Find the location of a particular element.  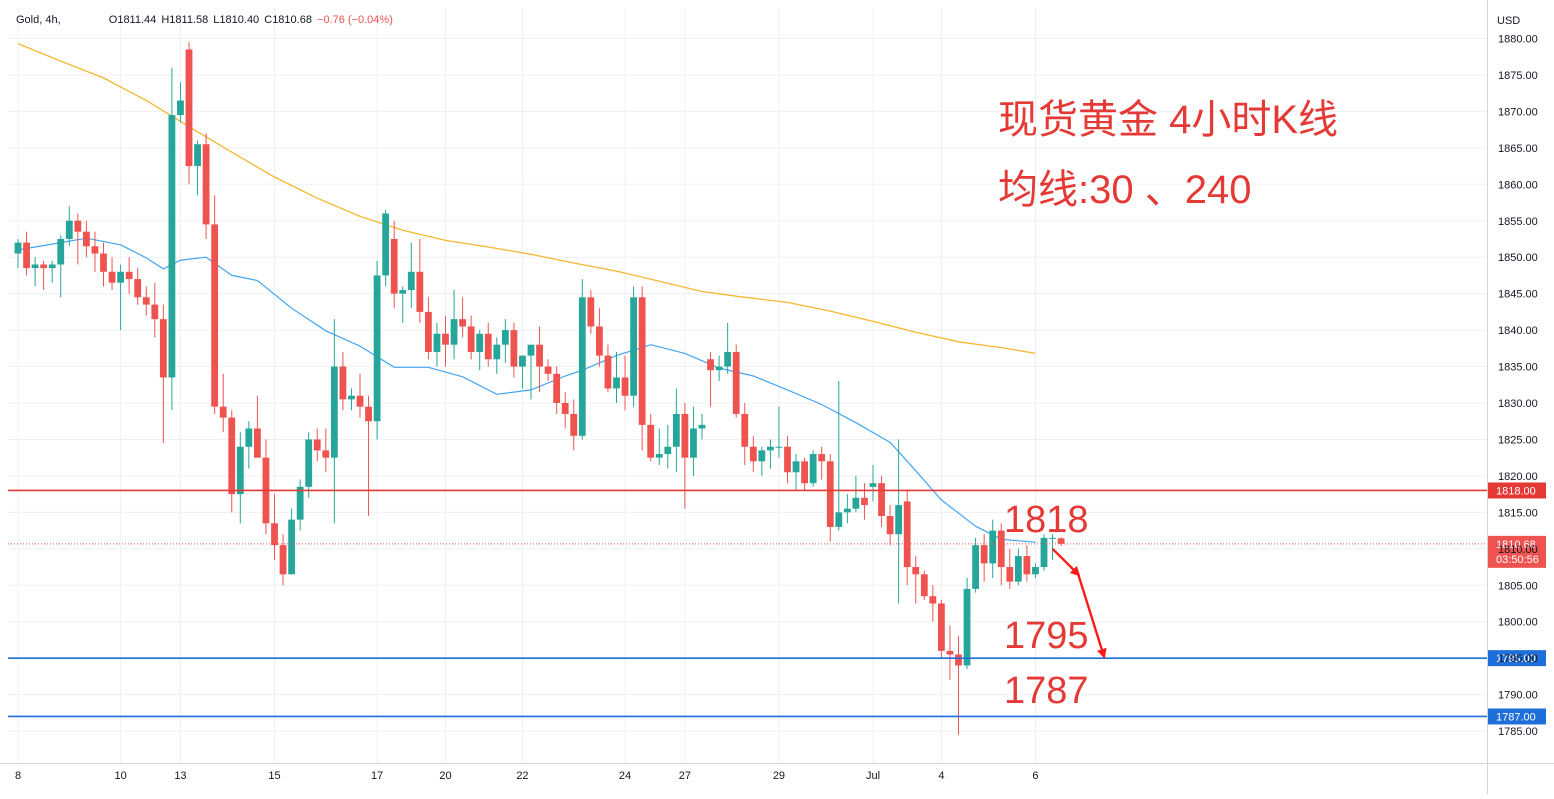

last-price-tag is located at coordinates (1517, 551).